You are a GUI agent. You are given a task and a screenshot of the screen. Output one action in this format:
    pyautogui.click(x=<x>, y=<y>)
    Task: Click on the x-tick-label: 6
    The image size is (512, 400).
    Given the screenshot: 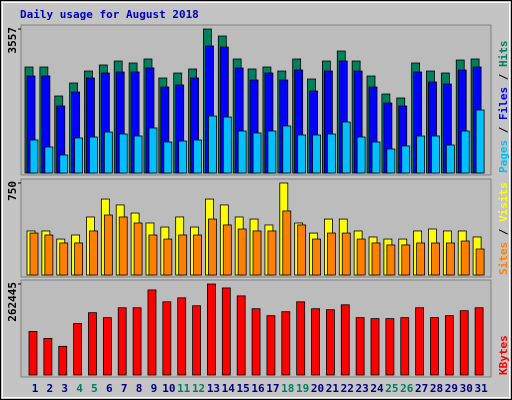 What is the action you would take?
    pyautogui.click(x=109, y=388)
    